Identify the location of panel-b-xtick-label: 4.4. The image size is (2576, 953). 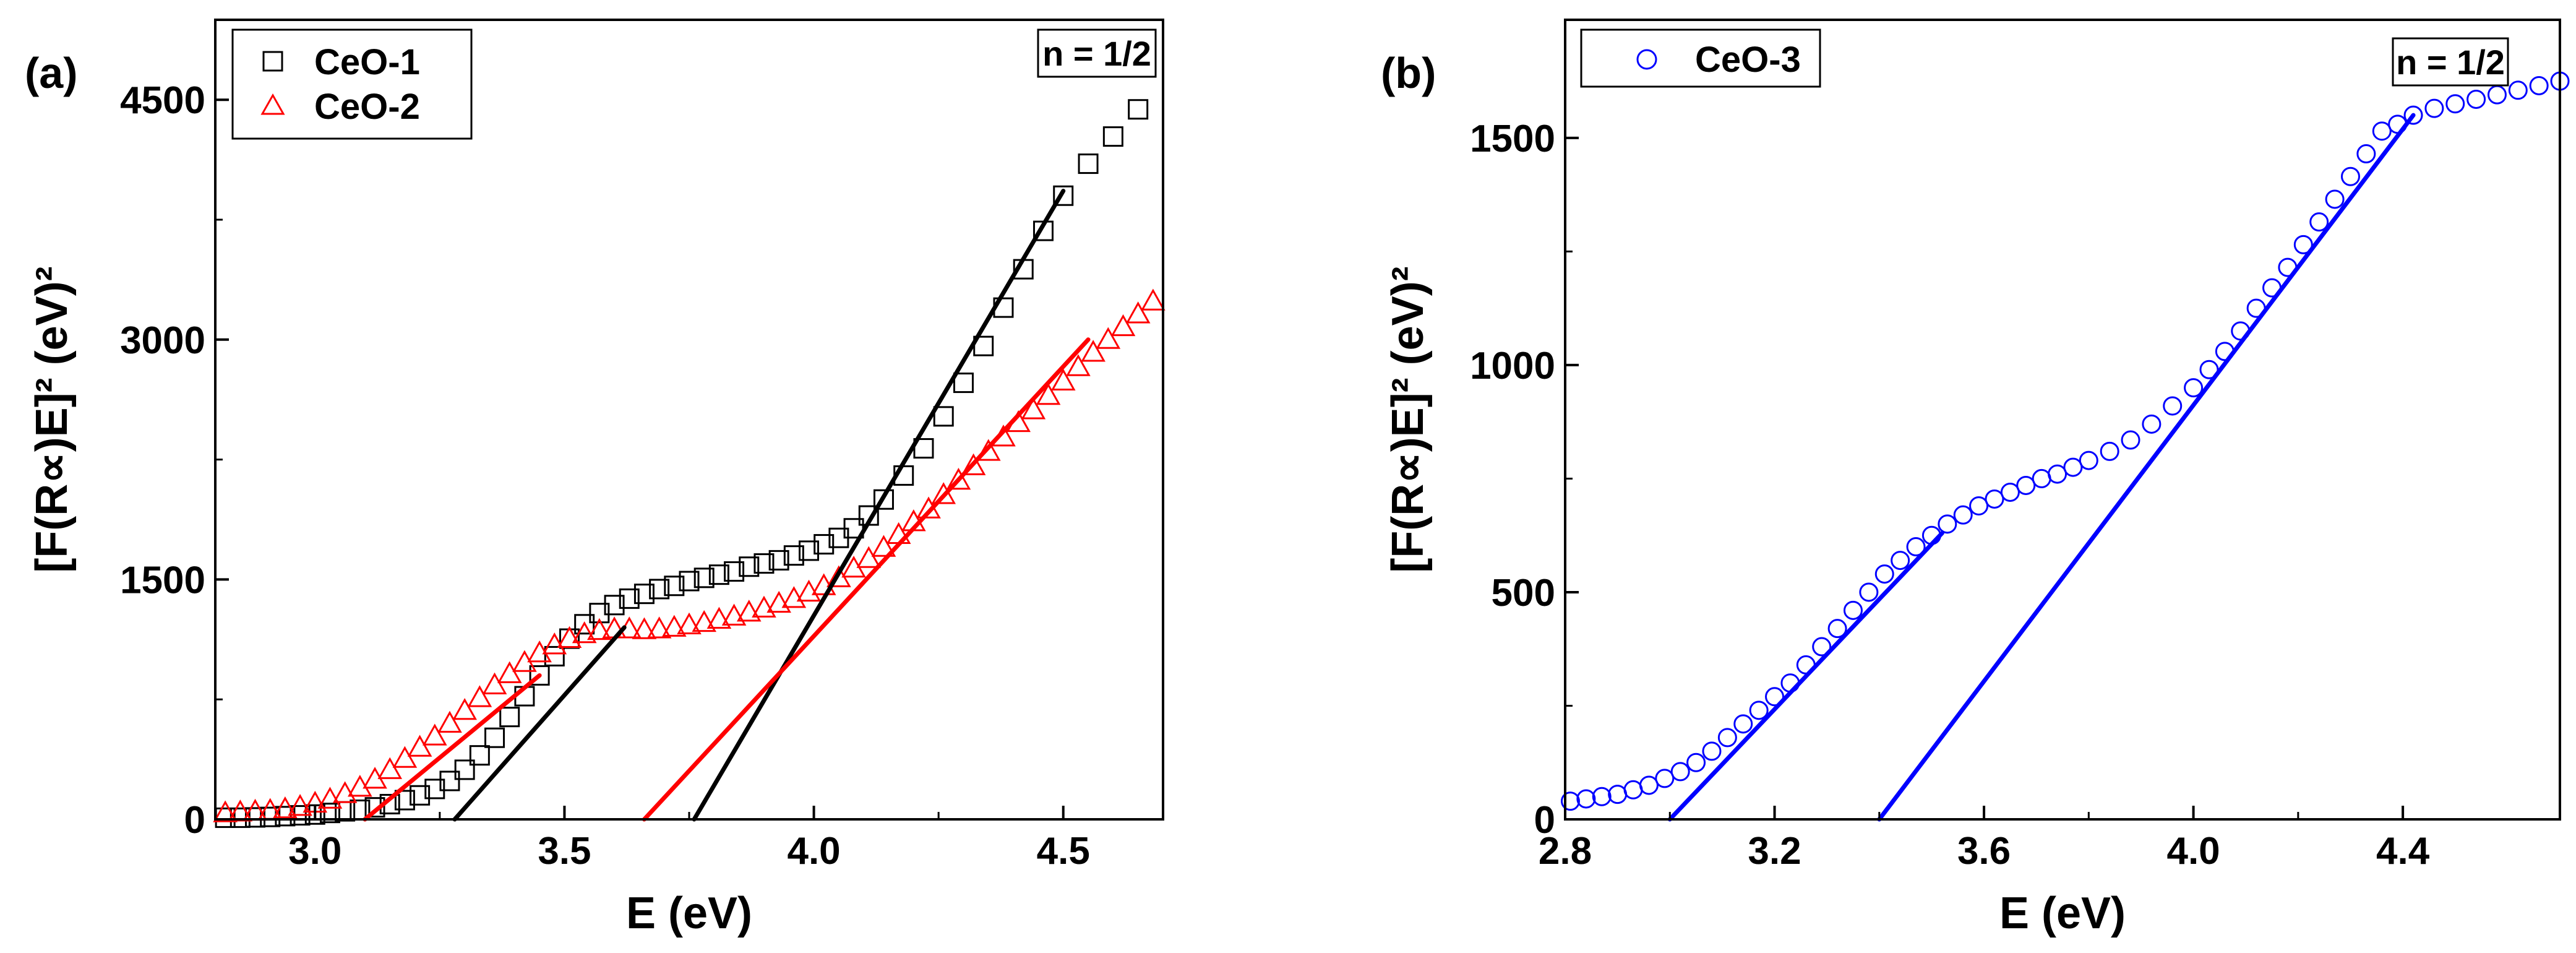
(2403, 851).